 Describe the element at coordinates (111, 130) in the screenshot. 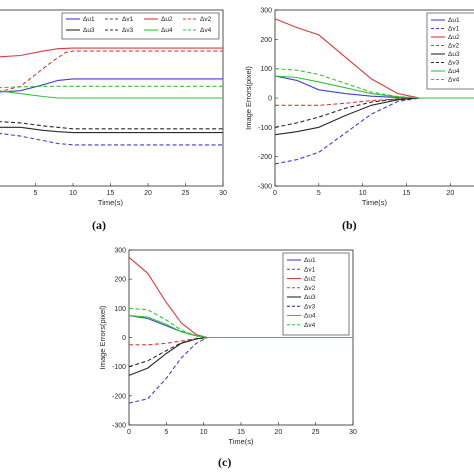

I see `series-line-u3` at that location.